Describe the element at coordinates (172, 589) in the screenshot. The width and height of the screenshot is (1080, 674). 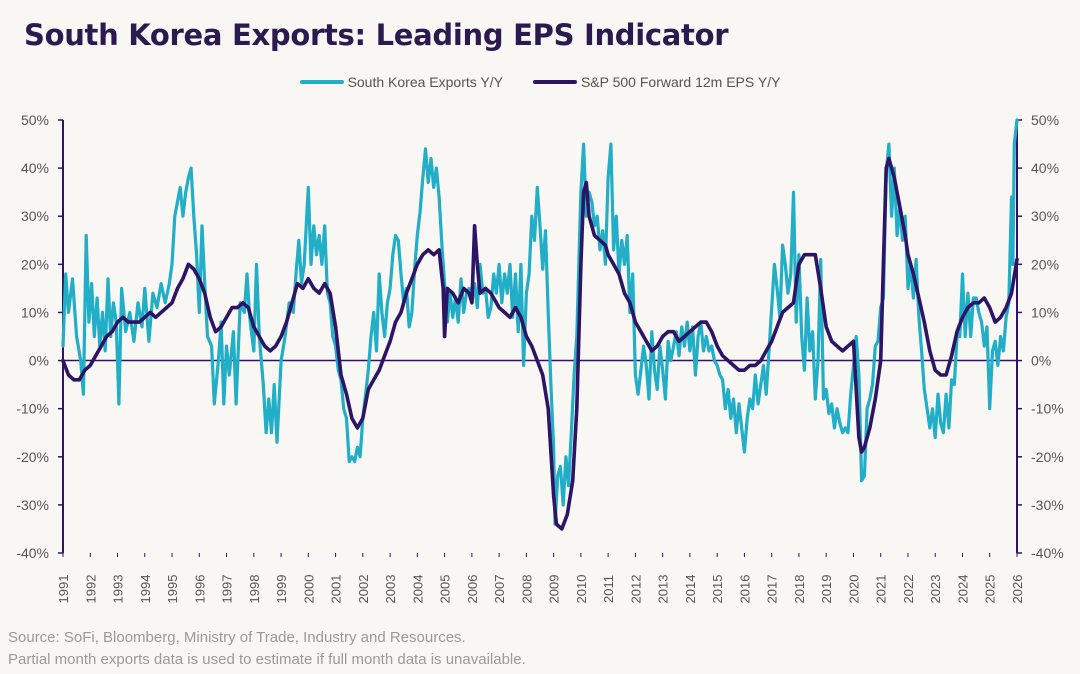
I see `x-tick-label: 1995` at that location.